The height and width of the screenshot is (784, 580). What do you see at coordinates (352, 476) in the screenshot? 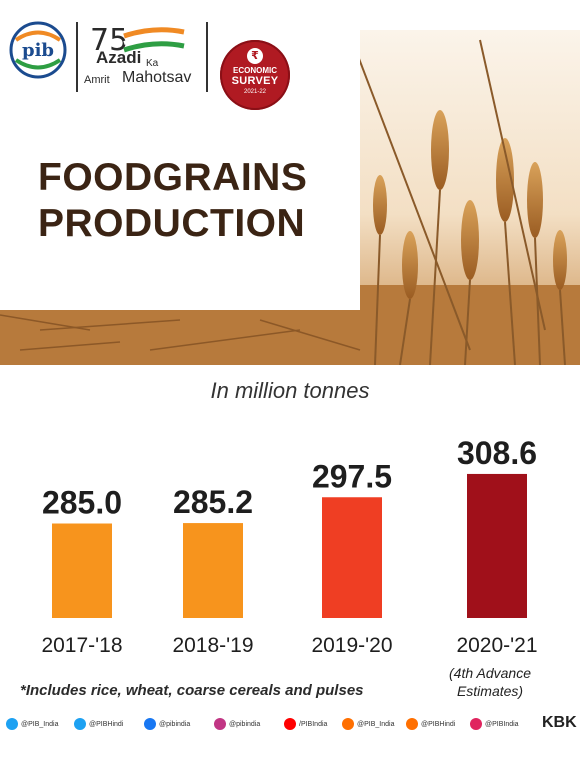
I see `value-label: 297.5` at bounding box center [352, 476].